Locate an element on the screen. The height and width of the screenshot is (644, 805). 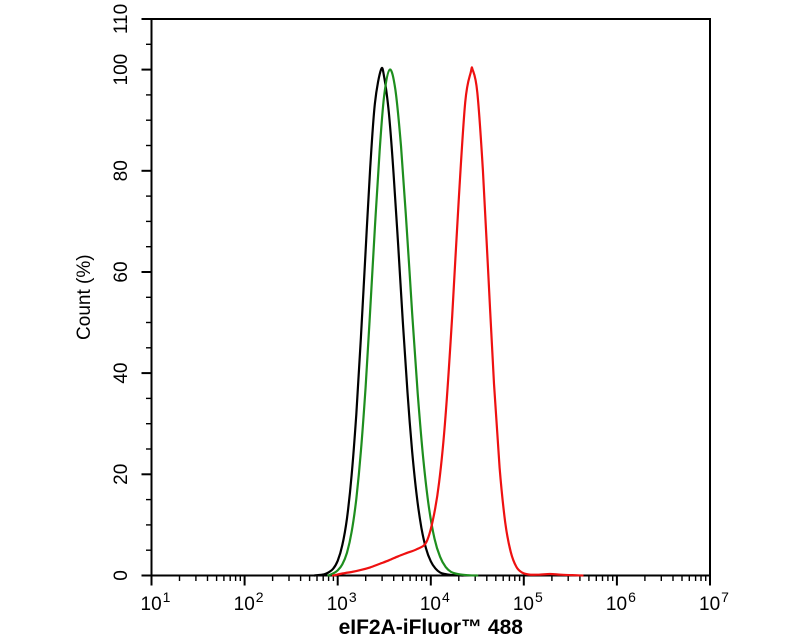
x-tick-exponent: 7 is located at coordinates (725, 597).